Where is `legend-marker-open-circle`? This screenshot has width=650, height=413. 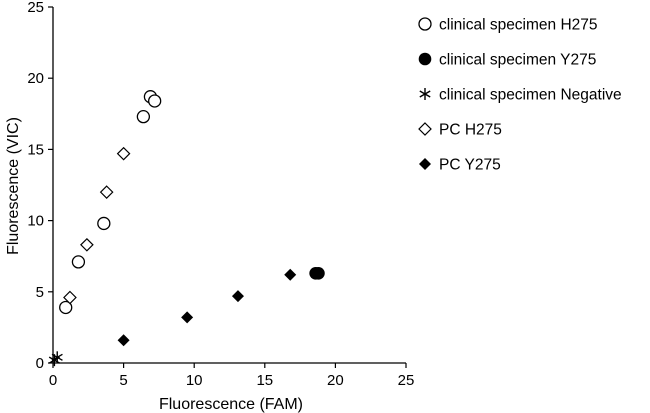
legend-marker-open-circle is located at coordinates (425, 24).